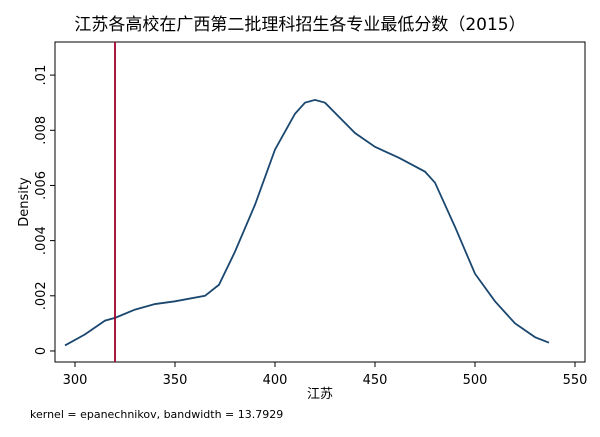 Image resolution: width=600 pixels, height=437 pixels. I want to click on chart-title: 江苏各高校在广西第二批理科招生各专业最低分数（2015）, so click(299, 25).